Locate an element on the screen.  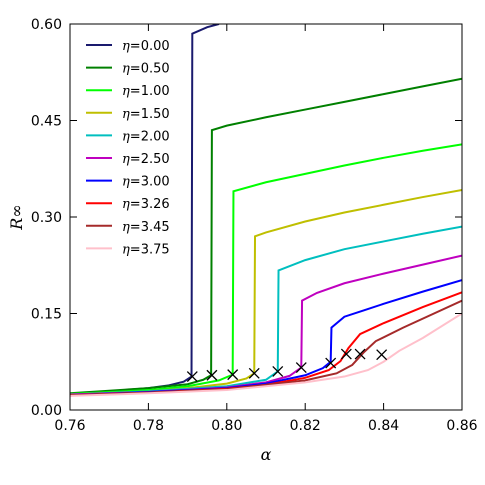
legend-eta-5: η is located at coordinates (126, 159).